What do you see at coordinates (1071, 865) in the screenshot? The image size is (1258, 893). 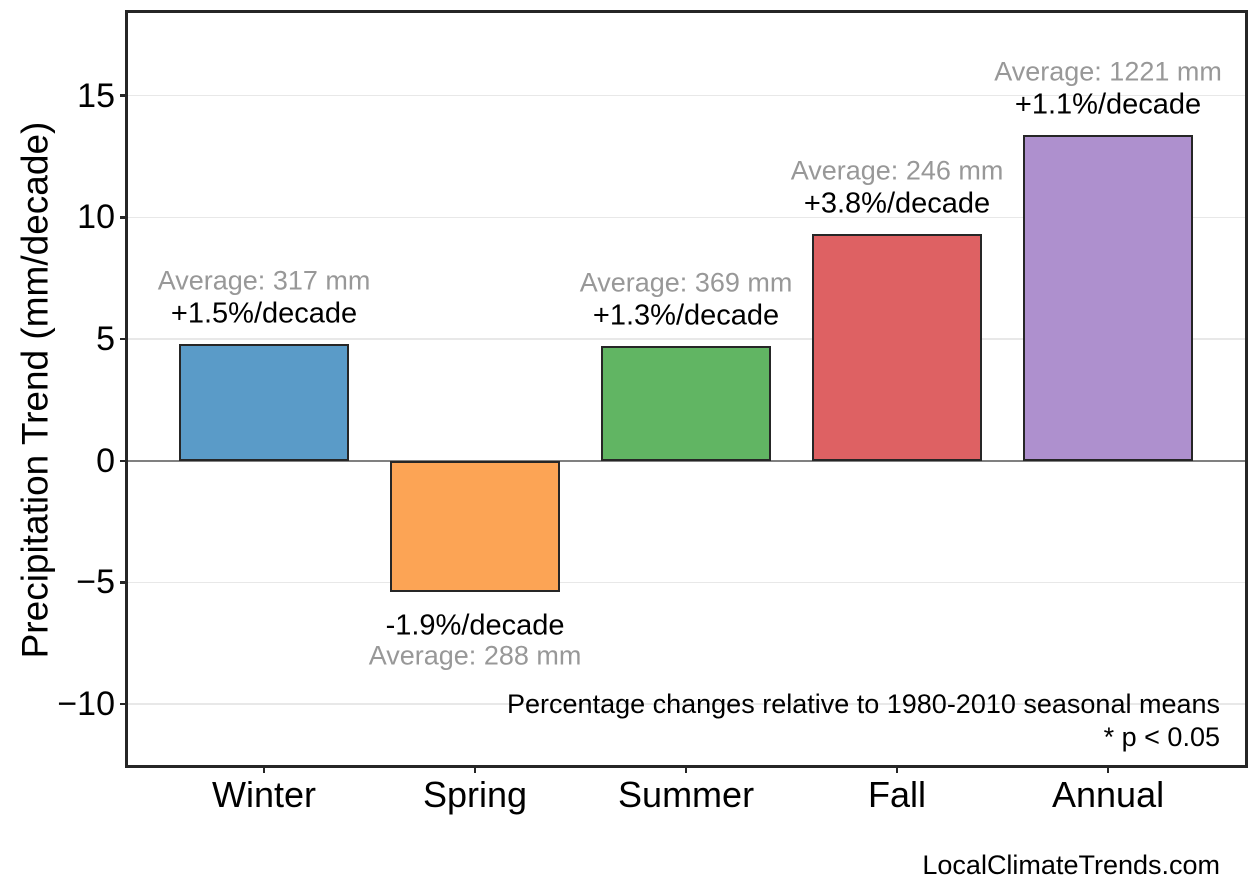 I see `watermark: LocalClimateTrends.com` at bounding box center [1071, 865].